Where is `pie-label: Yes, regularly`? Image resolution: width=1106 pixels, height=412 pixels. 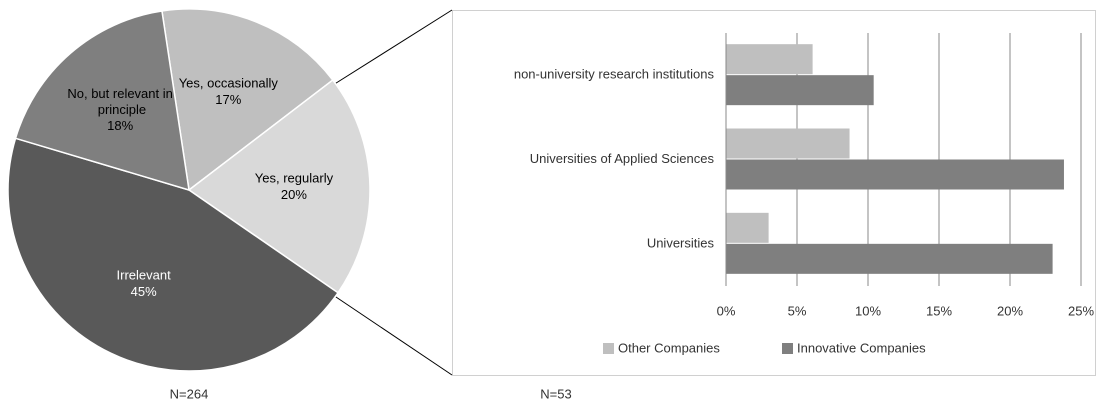 pie-label: Yes, regularly is located at coordinates (294, 178).